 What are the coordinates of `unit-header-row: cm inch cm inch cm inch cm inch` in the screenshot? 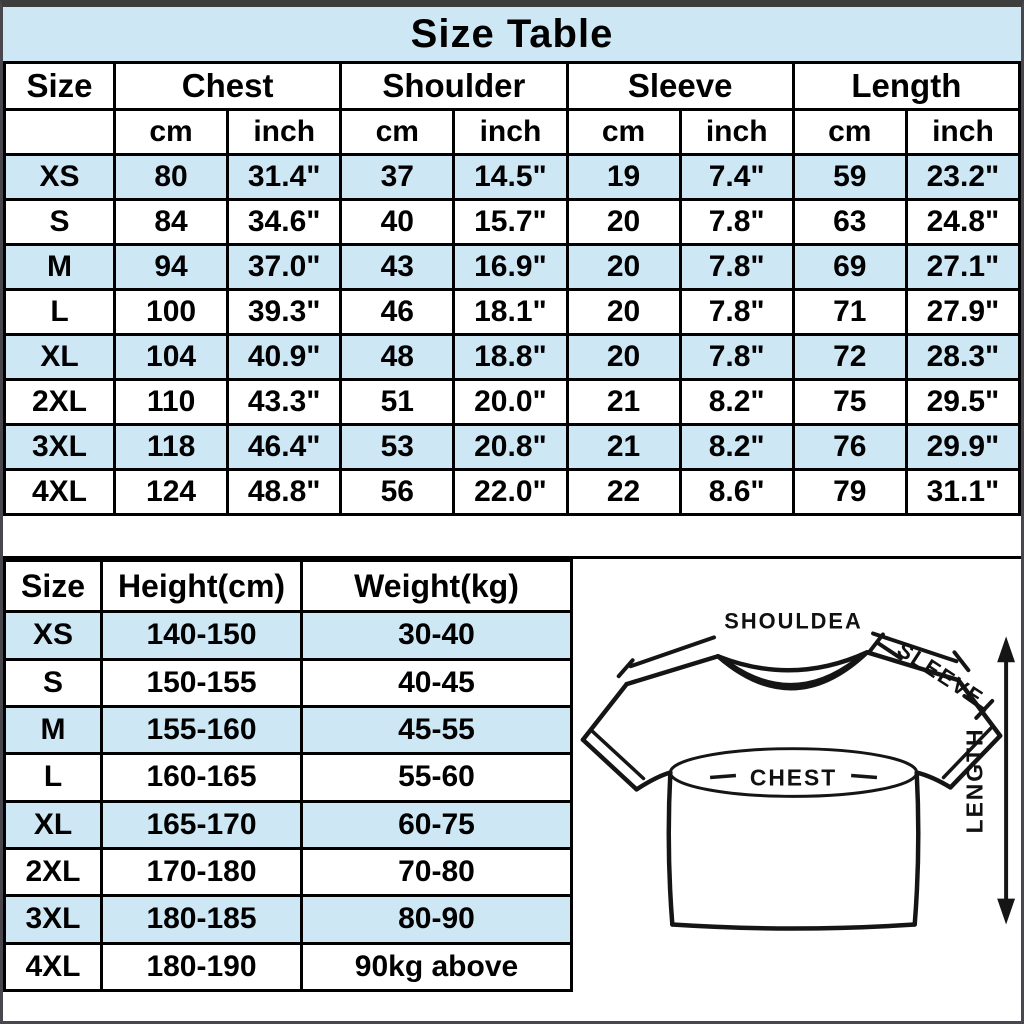 It's located at (512, 132).